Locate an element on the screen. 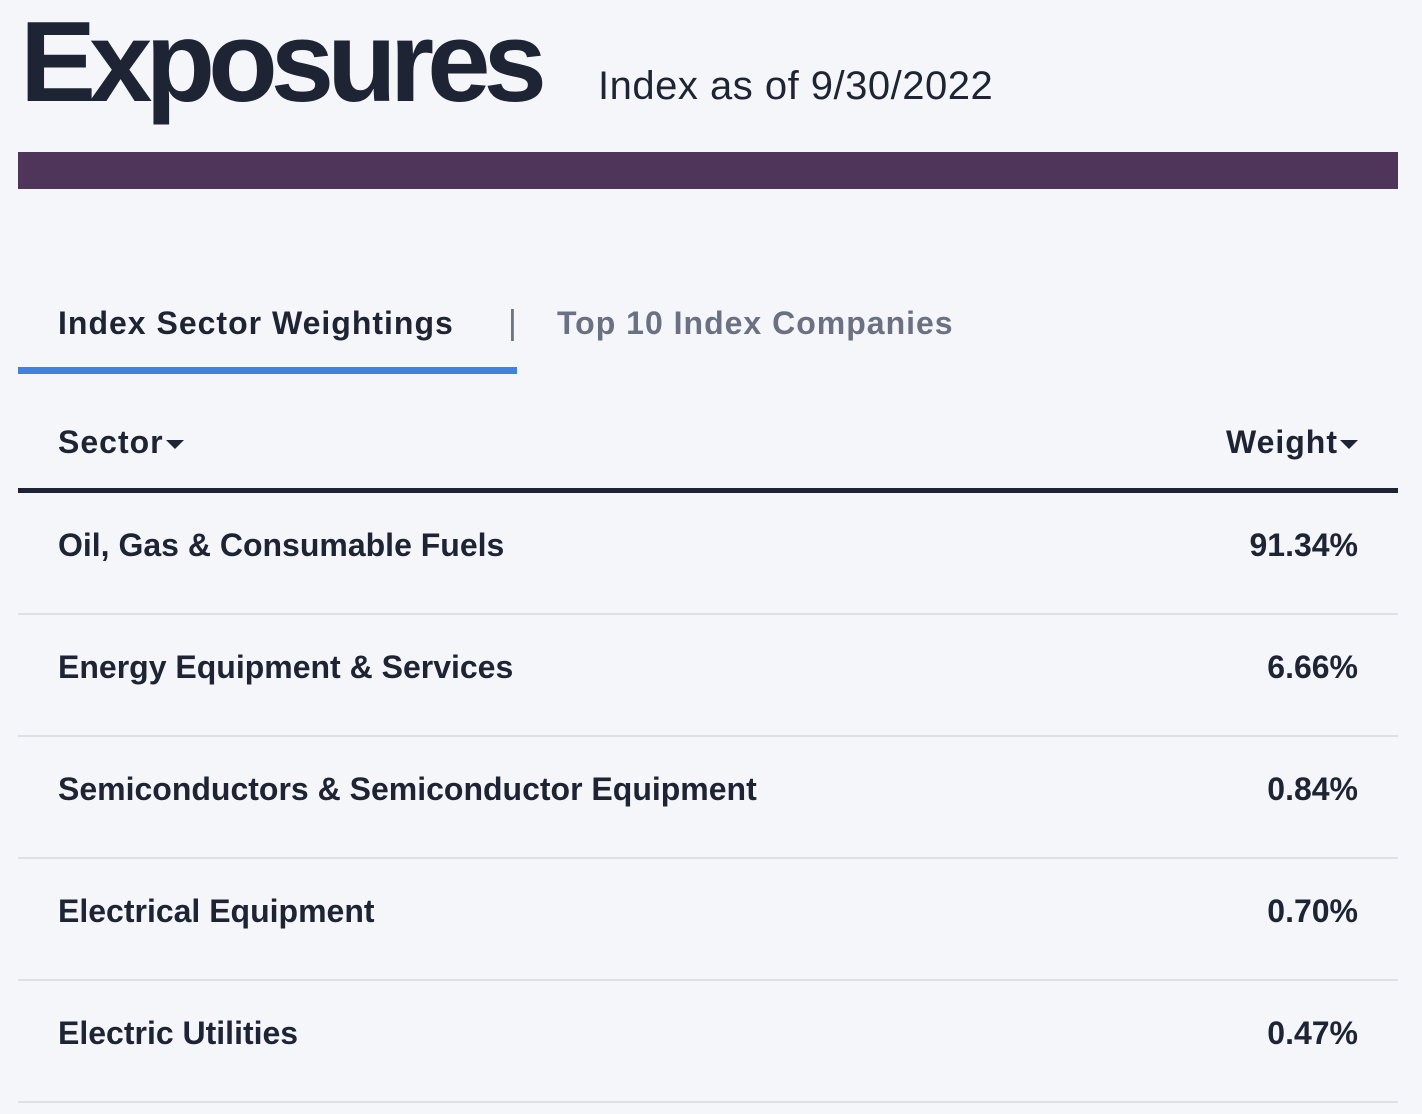 The image size is (1422, 1114). as-of-date: Index as of 9/30/2022 is located at coordinates (796, 86).